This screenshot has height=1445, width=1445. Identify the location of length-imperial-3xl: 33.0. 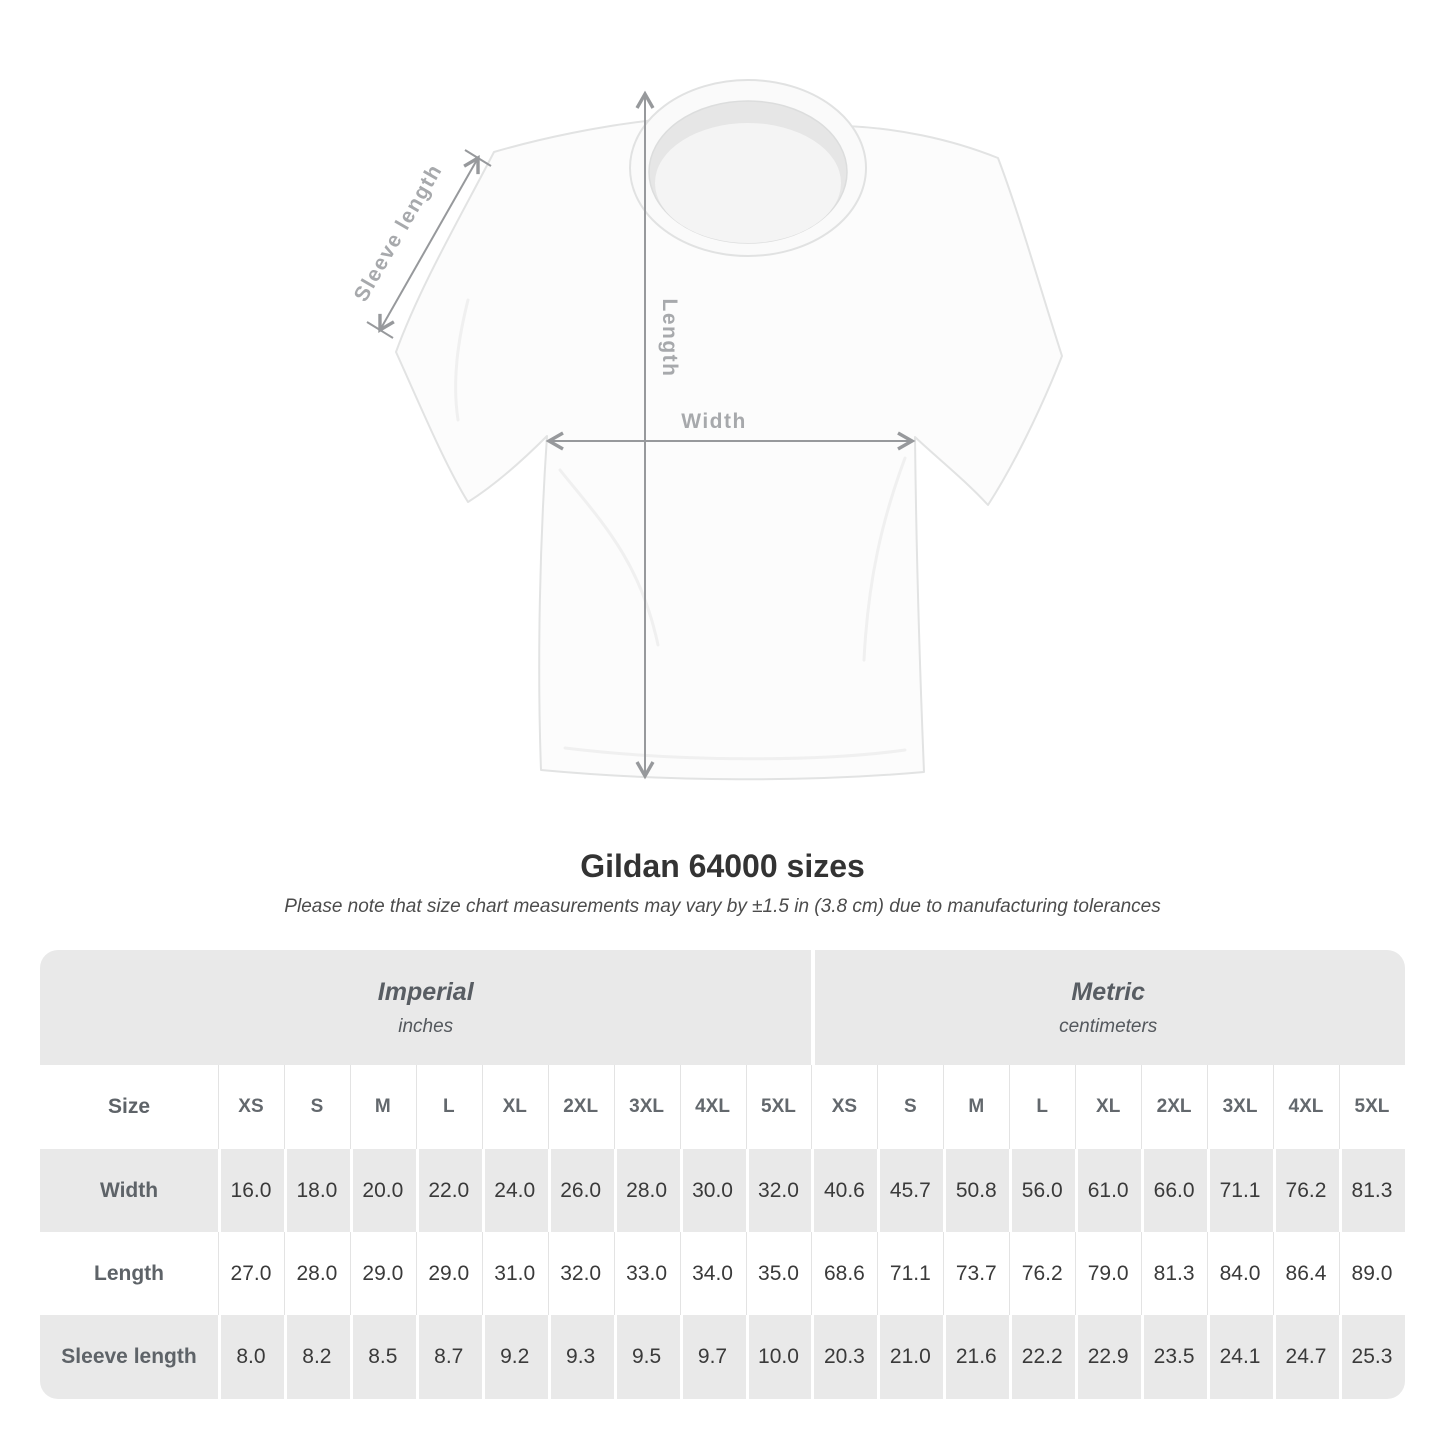
(646, 1273).